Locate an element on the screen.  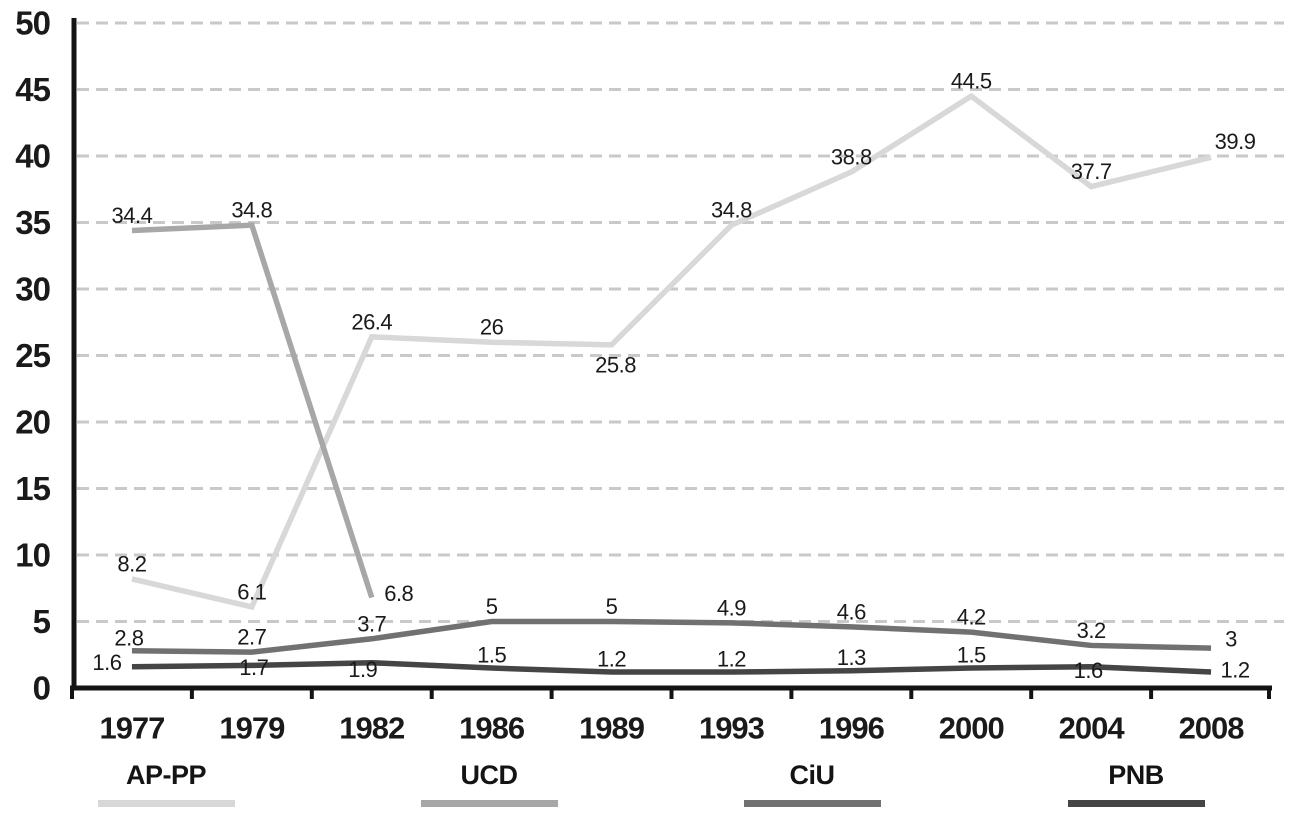
data-label-ciu-1986: 5 is located at coordinates (492, 606).